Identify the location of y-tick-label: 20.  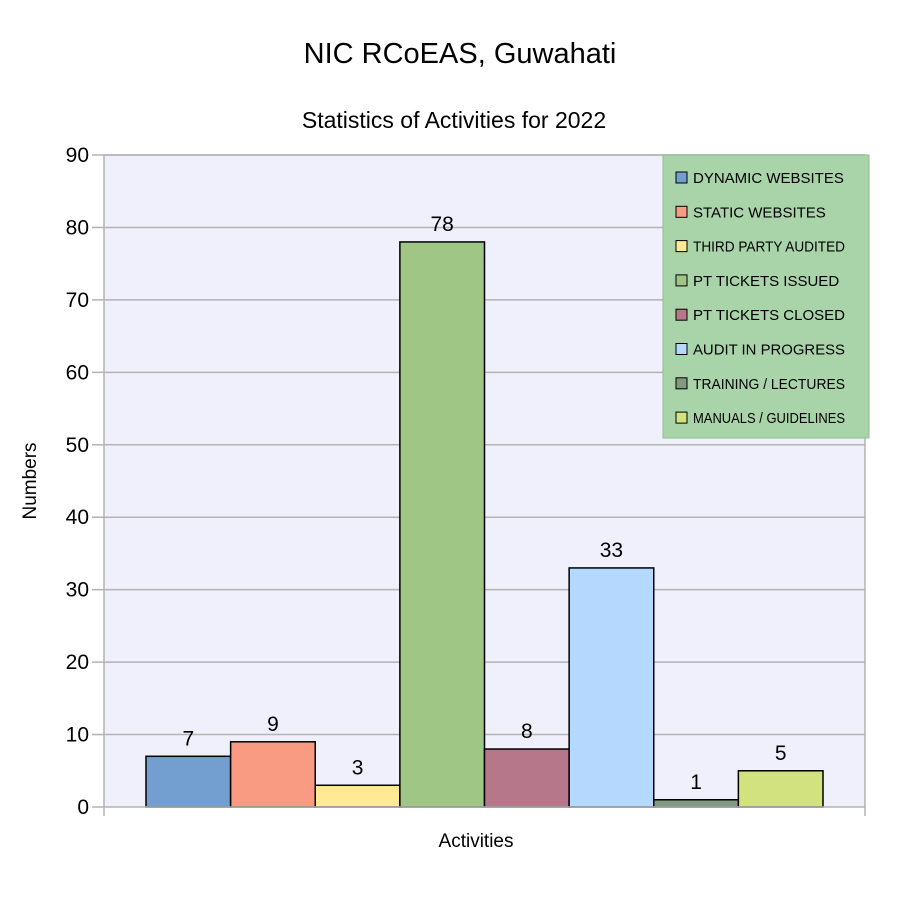
(77, 662).